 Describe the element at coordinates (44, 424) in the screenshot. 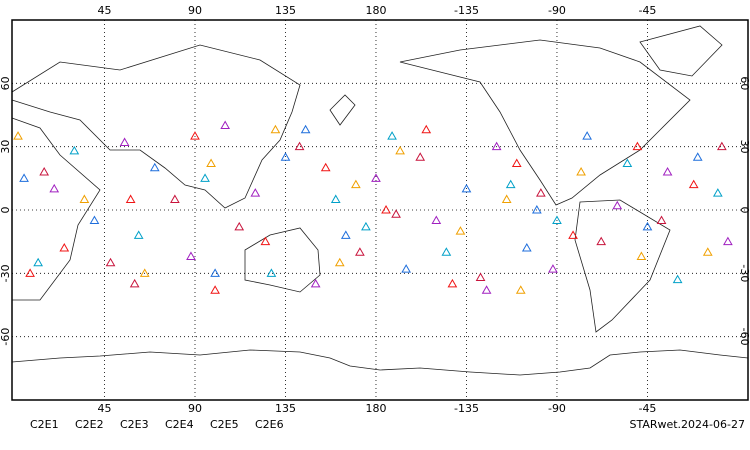

I see `legend-entry: C2E1` at that location.